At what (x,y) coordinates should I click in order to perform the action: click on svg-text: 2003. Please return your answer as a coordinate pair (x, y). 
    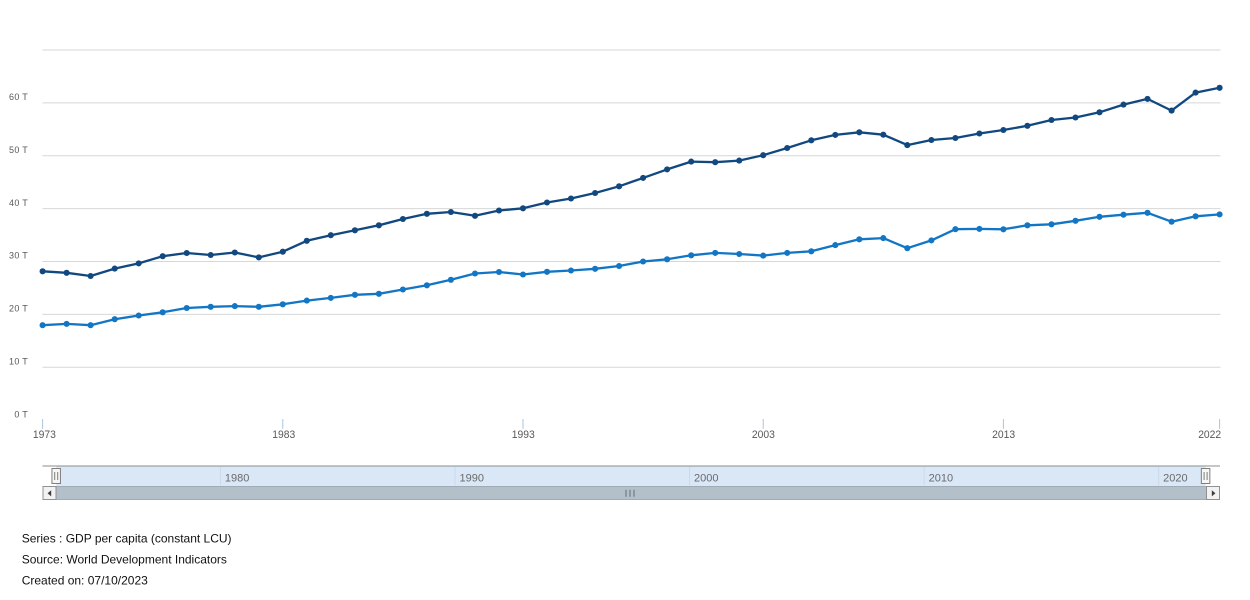
    Looking at the image, I should click on (763, 435).